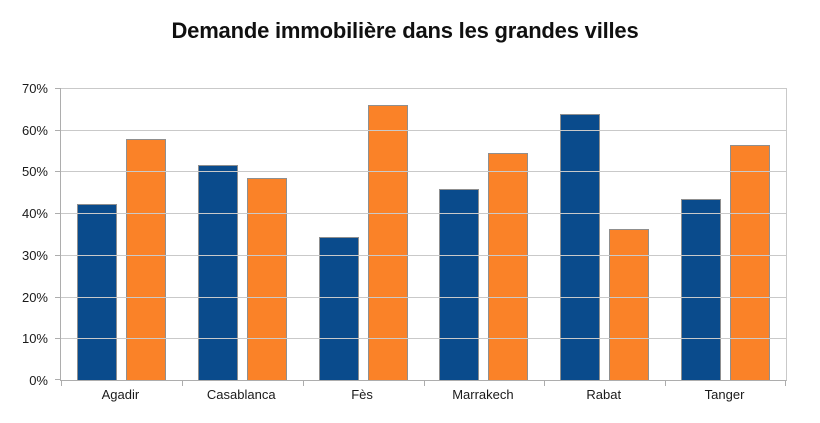  I want to click on x-axis-label: Agadir, so click(120, 394).